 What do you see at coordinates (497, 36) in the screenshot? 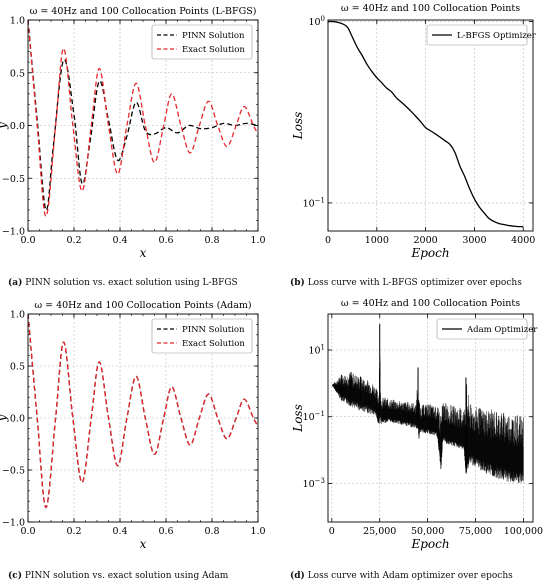
I see `legend-label-0: L-BFGS Optimizer` at bounding box center [497, 36].